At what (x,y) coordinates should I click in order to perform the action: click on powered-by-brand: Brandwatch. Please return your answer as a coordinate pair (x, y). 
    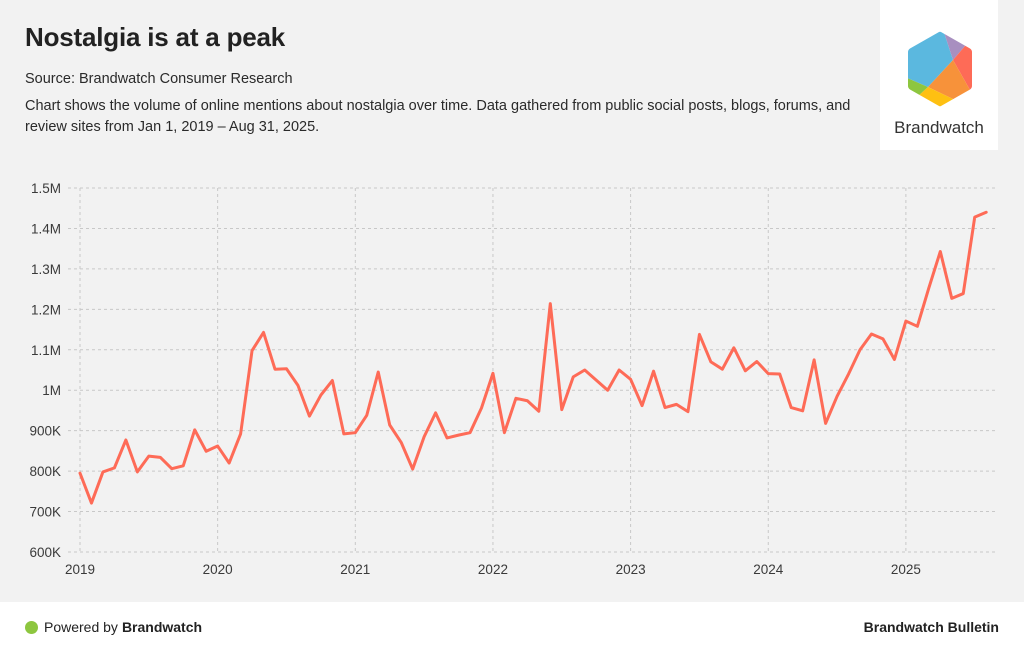
    Looking at the image, I should click on (162, 627).